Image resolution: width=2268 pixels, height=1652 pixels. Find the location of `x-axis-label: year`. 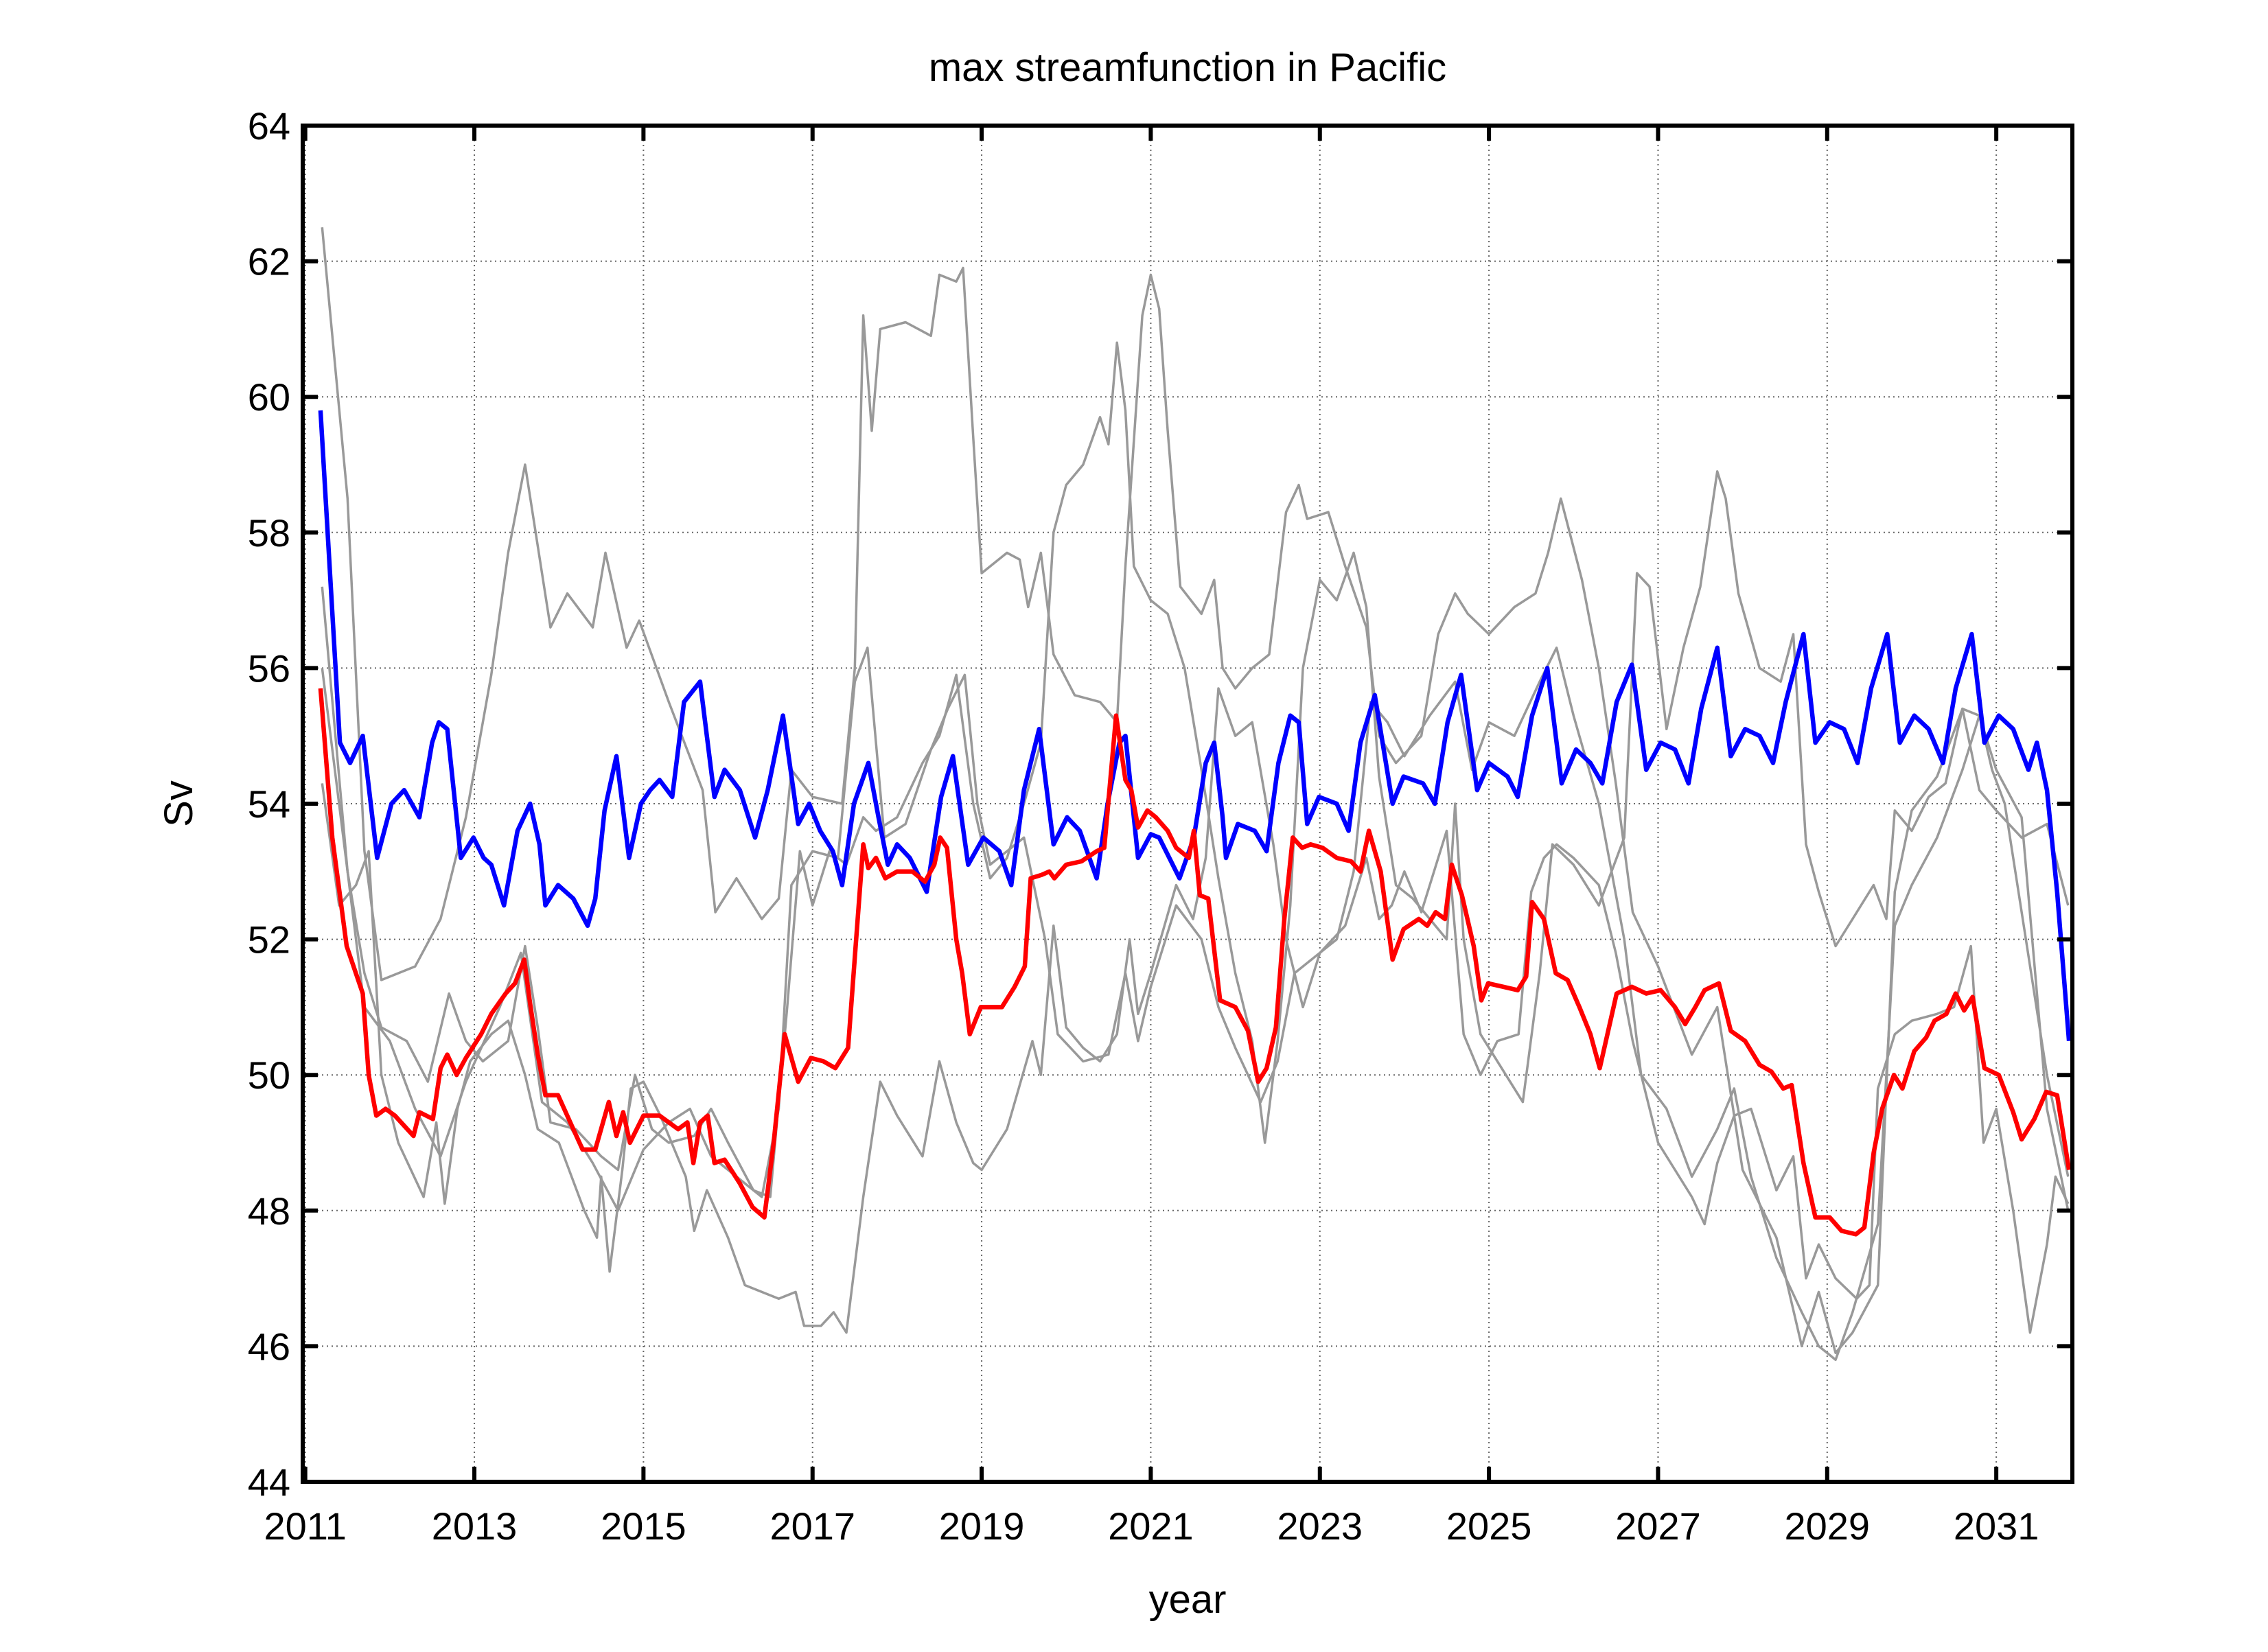

x-axis-label: year is located at coordinates (1188, 1599).